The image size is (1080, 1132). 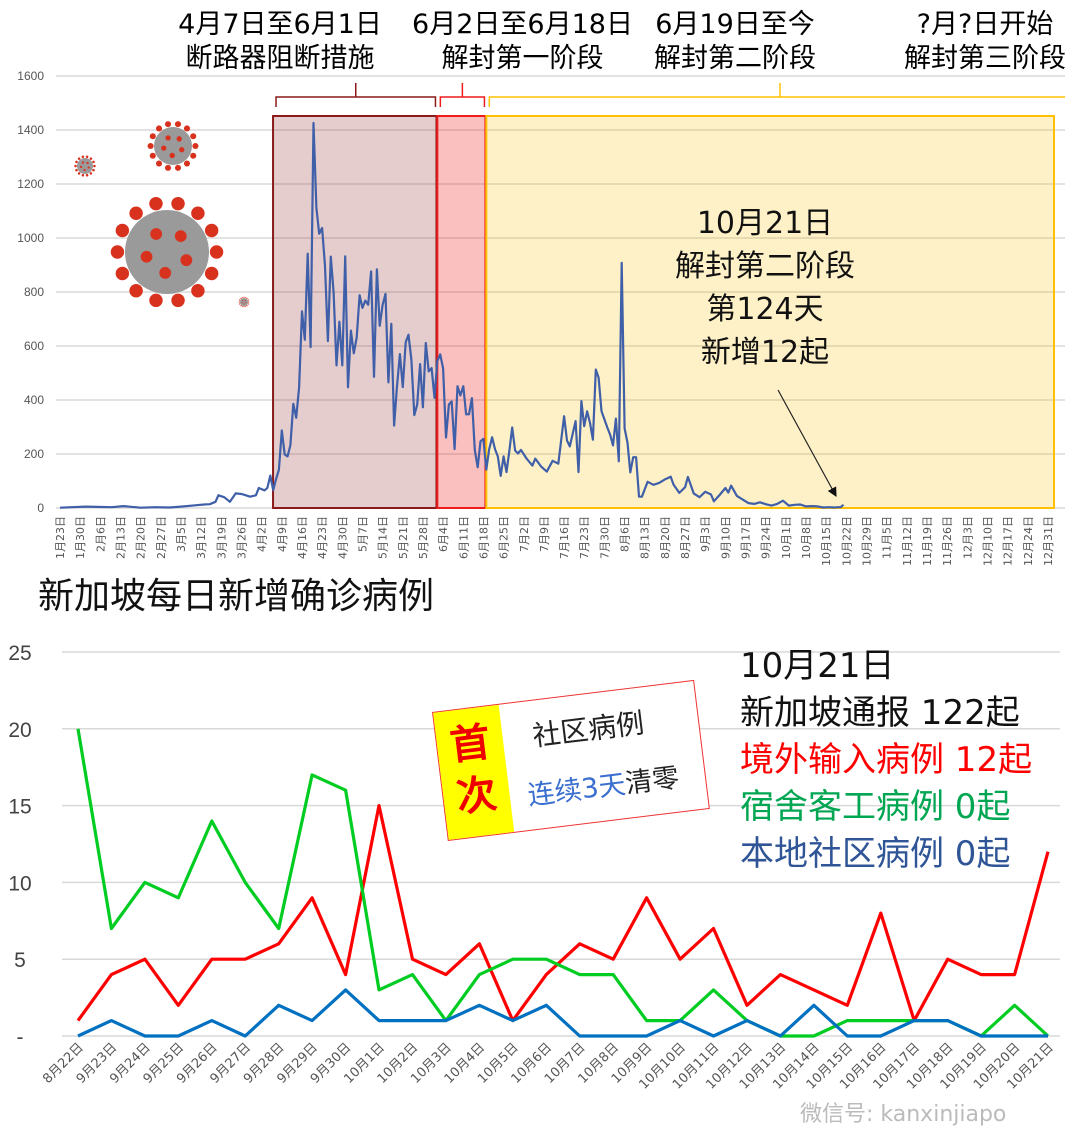 I want to click on x-tick-label: 4月9日, so click(x=282, y=534).